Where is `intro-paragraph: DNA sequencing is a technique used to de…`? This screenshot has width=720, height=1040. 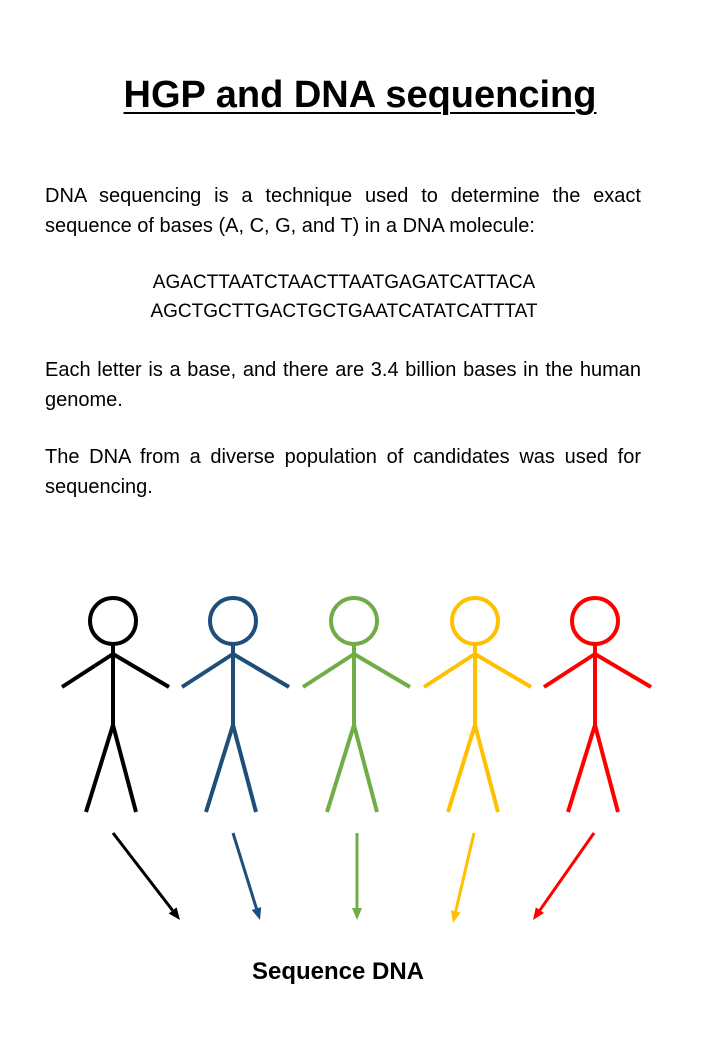
intro-paragraph: DNA sequencing is a technique used to de… is located at coordinates (343, 211).